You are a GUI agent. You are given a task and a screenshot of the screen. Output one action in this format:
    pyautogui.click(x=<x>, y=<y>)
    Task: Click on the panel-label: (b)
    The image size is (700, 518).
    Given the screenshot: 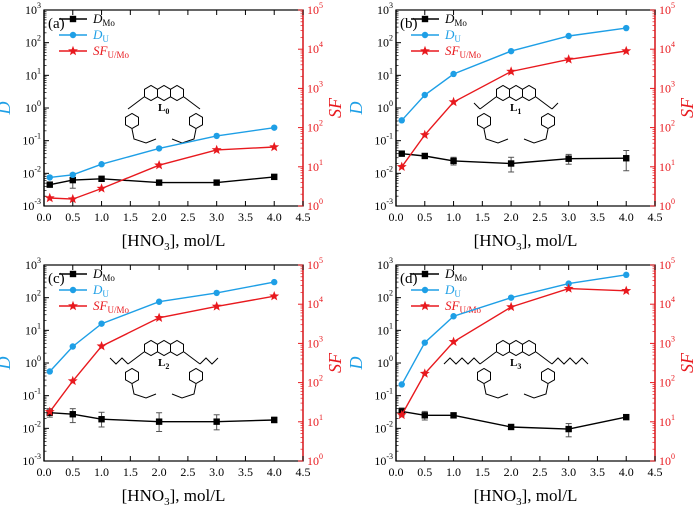 What is the action you would take?
    pyautogui.click(x=409, y=24)
    